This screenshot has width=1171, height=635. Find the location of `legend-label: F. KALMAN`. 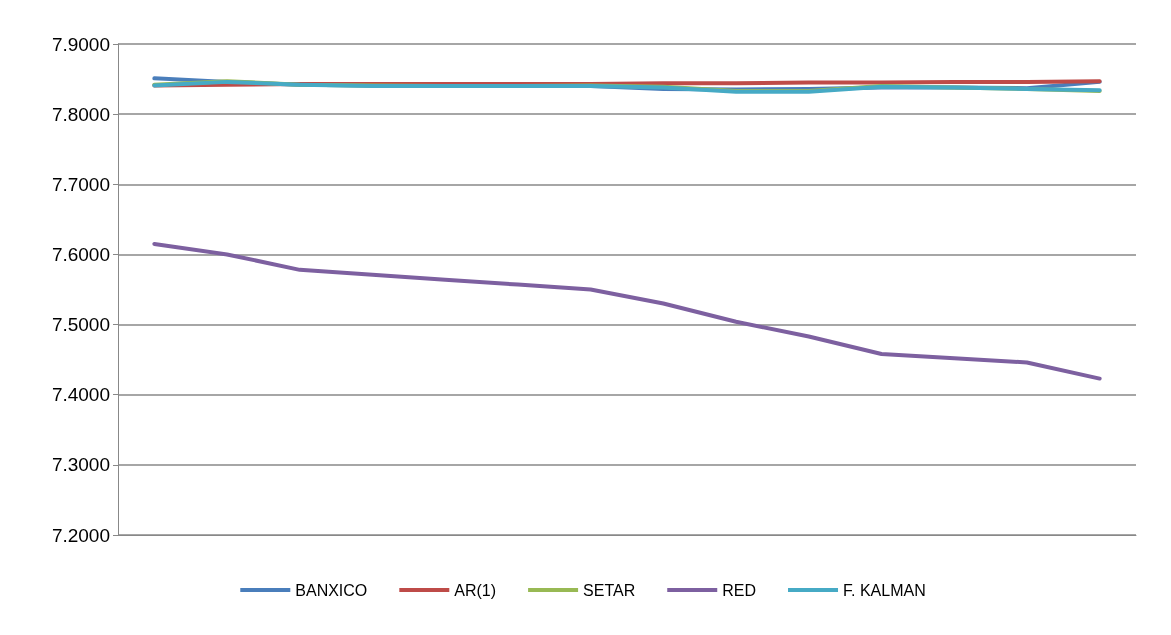

legend-label: F. KALMAN is located at coordinates (884, 590).